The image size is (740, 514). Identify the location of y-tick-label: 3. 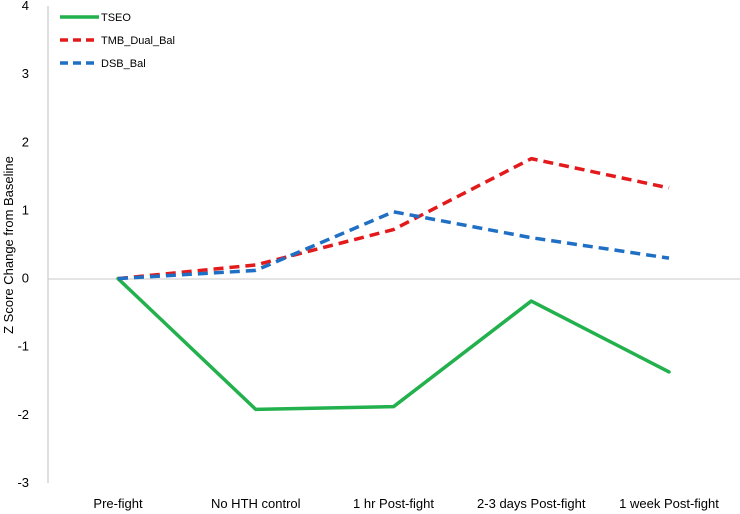
(25, 73).